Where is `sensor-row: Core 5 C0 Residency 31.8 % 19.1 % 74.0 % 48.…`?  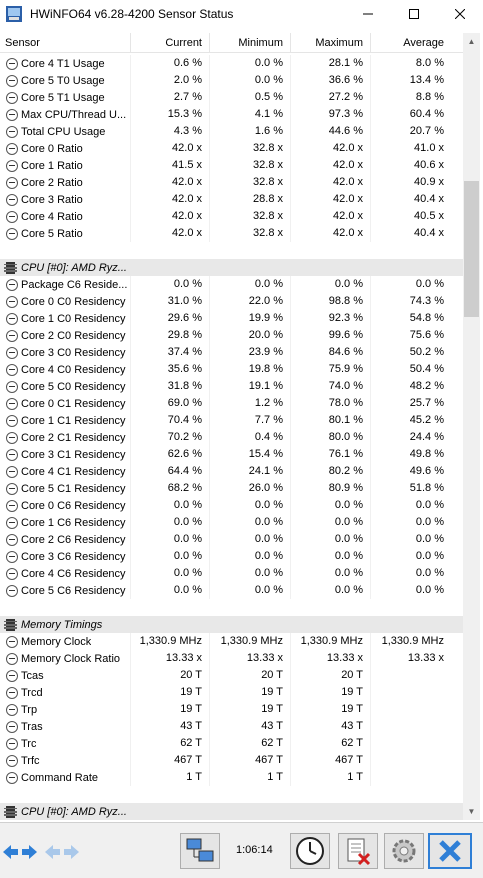 sensor-row: Core 5 C0 Residency 31.8 % 19.1 % 74.0 % 48.… is located at coordinates (231, 386).